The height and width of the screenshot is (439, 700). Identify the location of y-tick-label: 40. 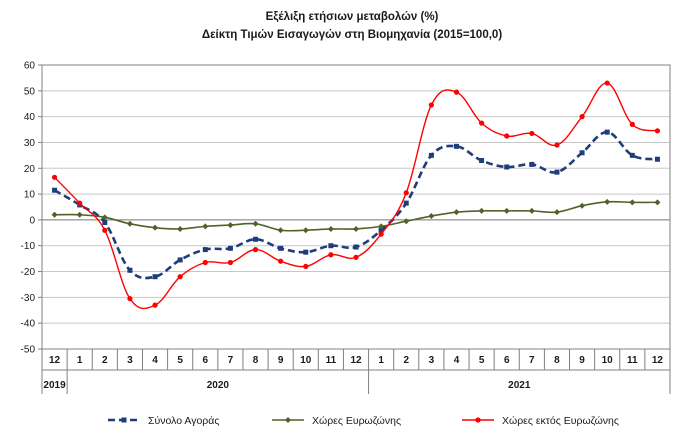
(30, 117).